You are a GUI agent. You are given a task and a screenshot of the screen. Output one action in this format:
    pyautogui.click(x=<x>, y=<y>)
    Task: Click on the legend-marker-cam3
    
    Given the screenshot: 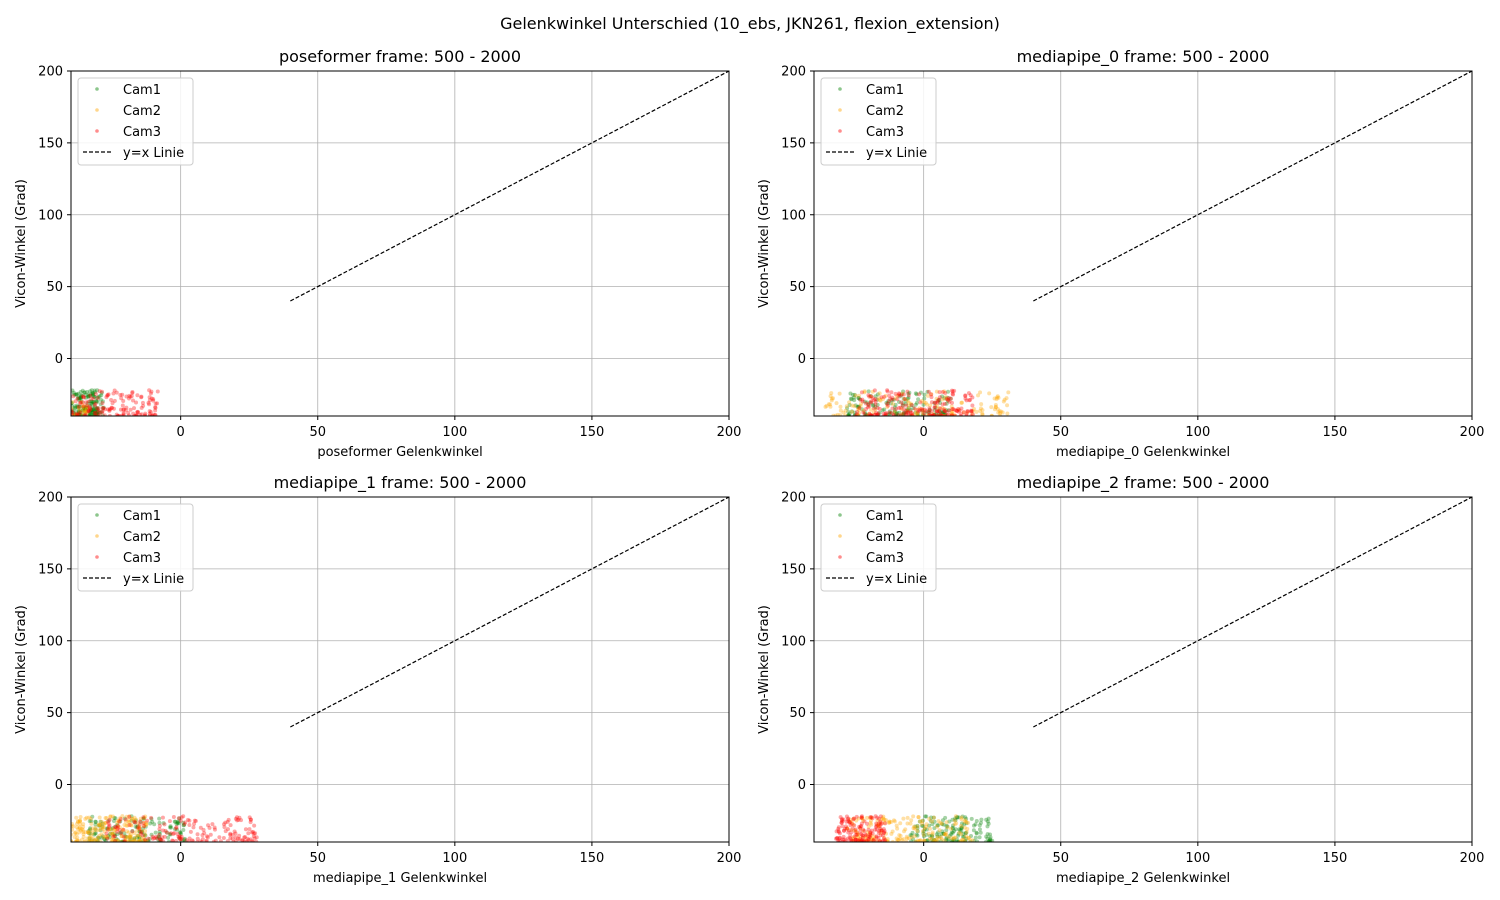 What is the action you would take?
    pyautogui.click(x=97, y=131)
    